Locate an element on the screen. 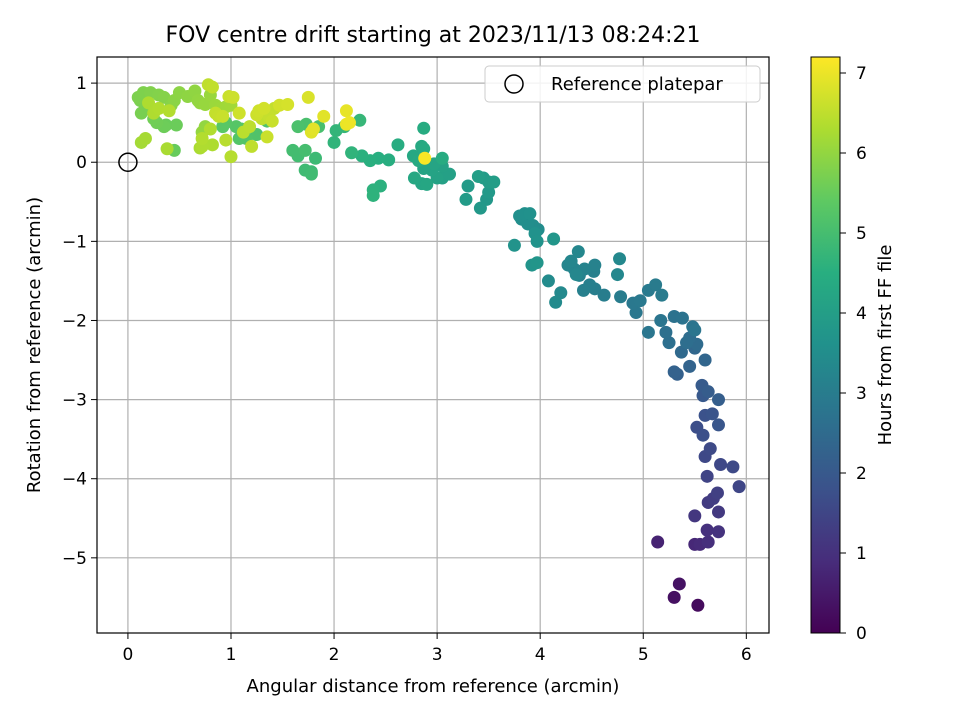 The image size is (960, 720). x-tick-label: 4 is located at coordinates (540, 655).